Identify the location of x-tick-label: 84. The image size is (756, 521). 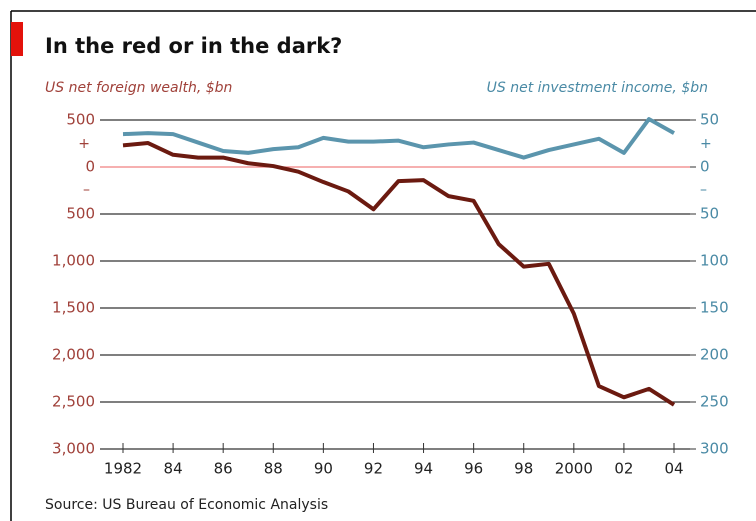
(173, 469).